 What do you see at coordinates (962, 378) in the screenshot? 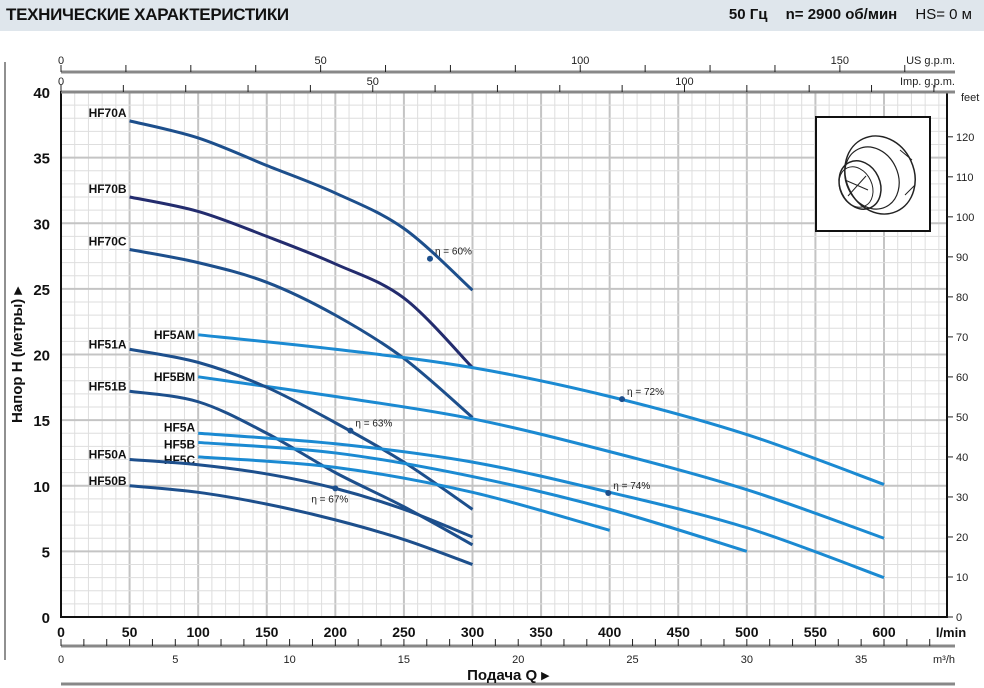
I see `feet-tick-label: 60` at bounding box center [962, 378].